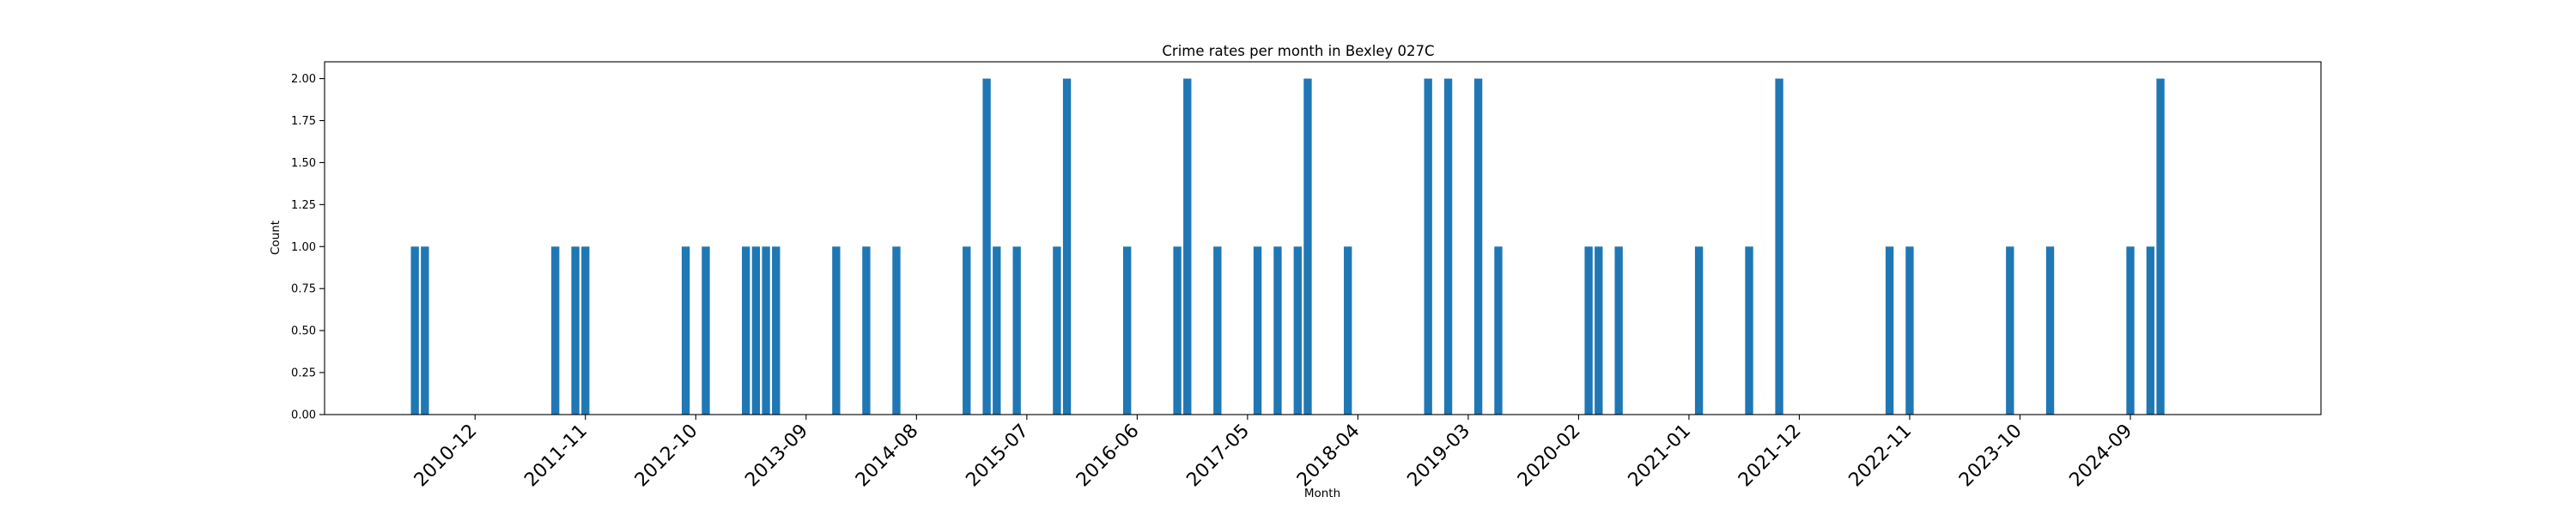 The width and height of the screenshot is (2576, 515). What do you see at coordinates (303, 247) in the screenshot?
I see `y-tick-label: 1.00` at bounding box center [303, 247].